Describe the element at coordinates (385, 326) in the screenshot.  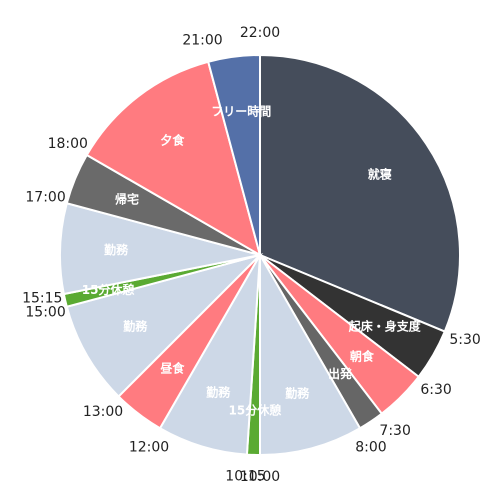
I see `slice-label: 起床・身支度` at that location.